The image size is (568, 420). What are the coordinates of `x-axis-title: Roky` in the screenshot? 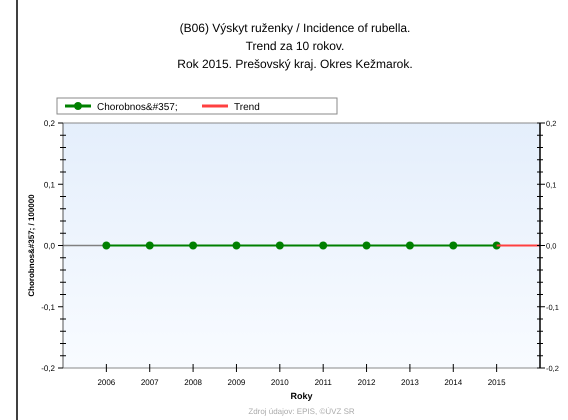 It's located at (301, 396).